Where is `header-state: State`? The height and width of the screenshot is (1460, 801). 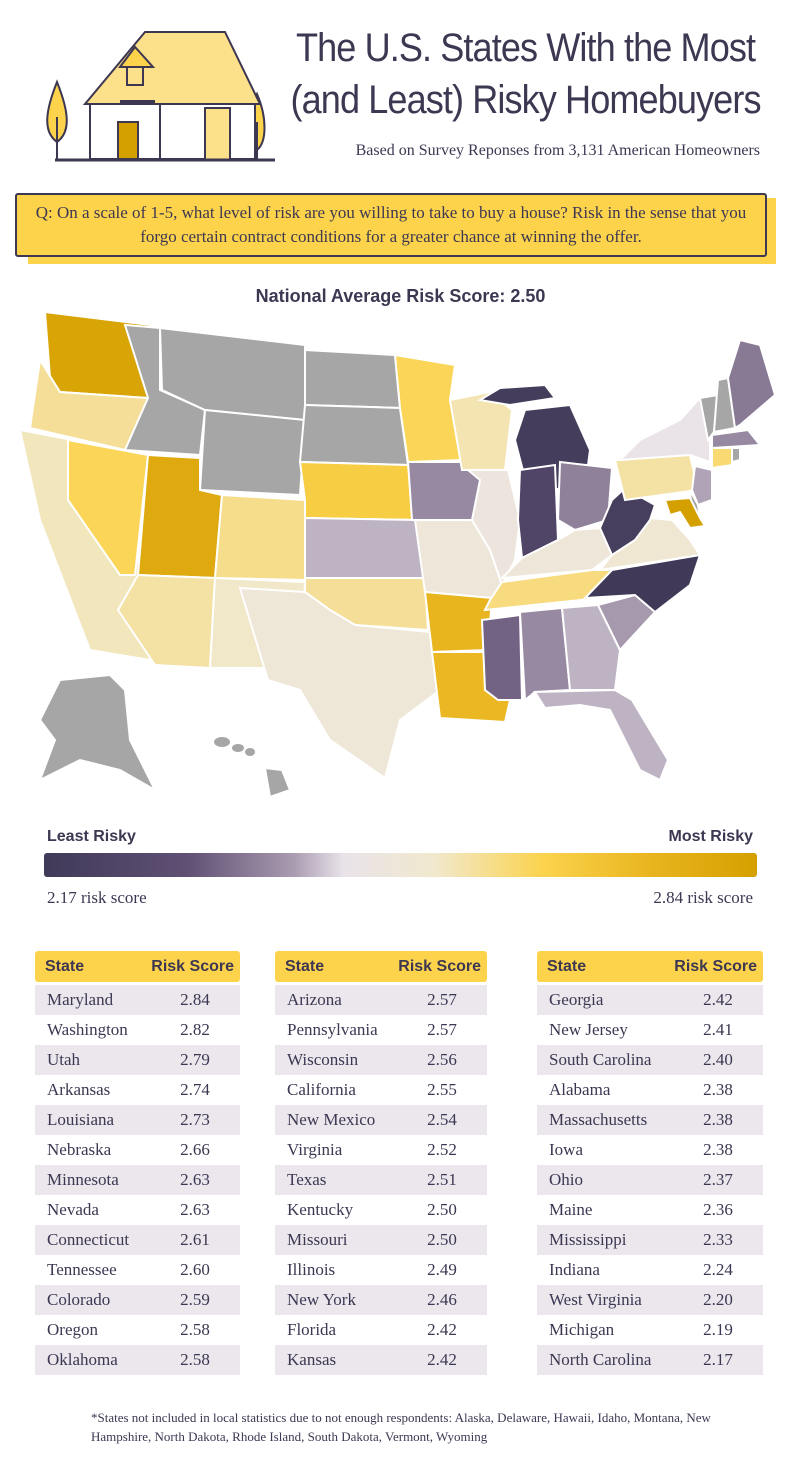 header-state: State is located at coordinates (305, 966).